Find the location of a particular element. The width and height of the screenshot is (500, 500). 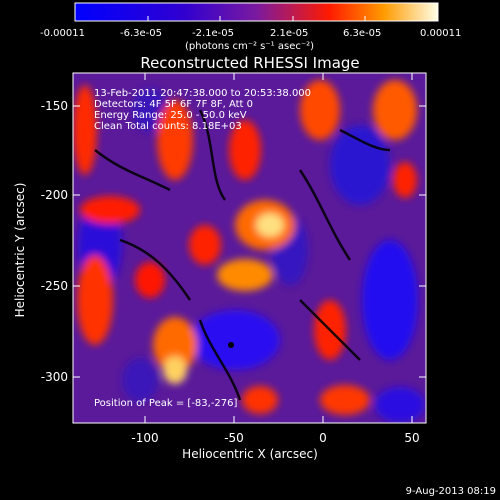

y-axis-label: Heliocentric Y (arcsec) is located at coordinates (20, 250).